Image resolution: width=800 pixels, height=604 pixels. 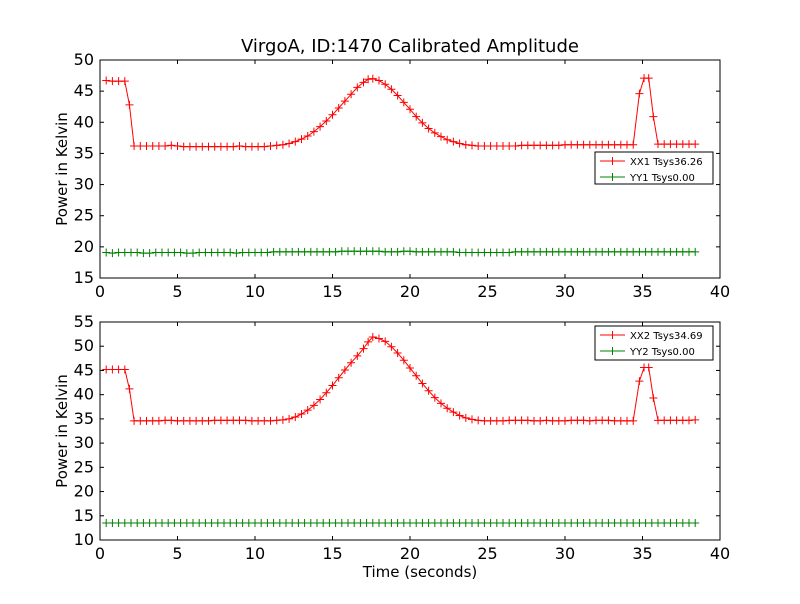 I want to click on legend: XX2 Tsys34.69 YY2 Tsys0.00, so click(x=654, y=343).